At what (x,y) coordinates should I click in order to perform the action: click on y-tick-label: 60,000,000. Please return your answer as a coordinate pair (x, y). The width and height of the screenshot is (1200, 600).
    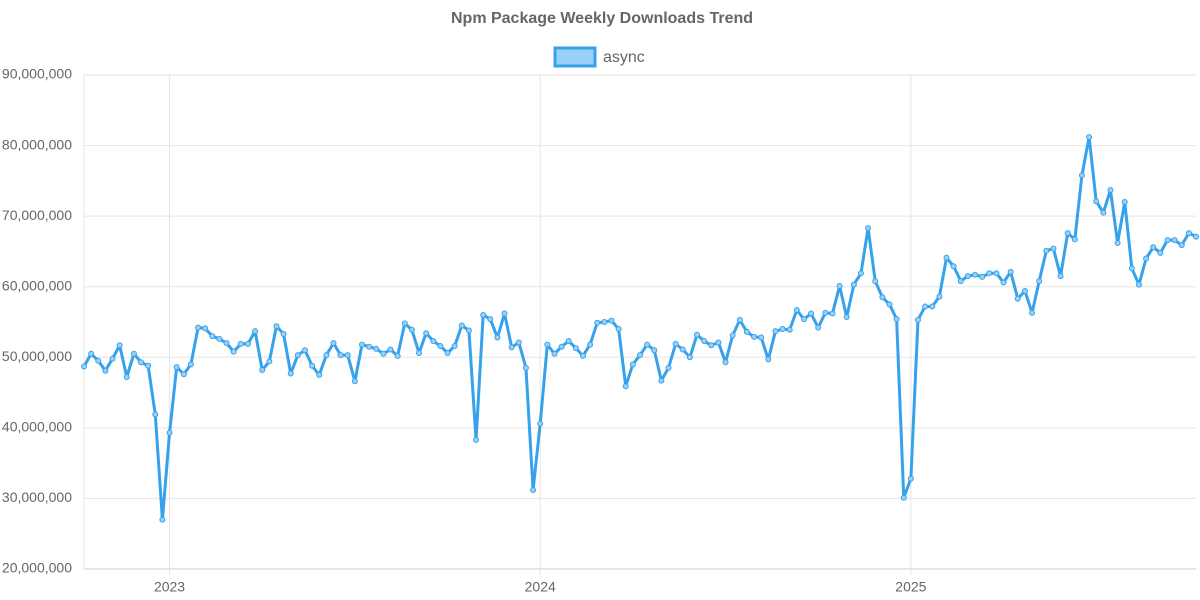
    Looking at the image, I should click on (37, 285).